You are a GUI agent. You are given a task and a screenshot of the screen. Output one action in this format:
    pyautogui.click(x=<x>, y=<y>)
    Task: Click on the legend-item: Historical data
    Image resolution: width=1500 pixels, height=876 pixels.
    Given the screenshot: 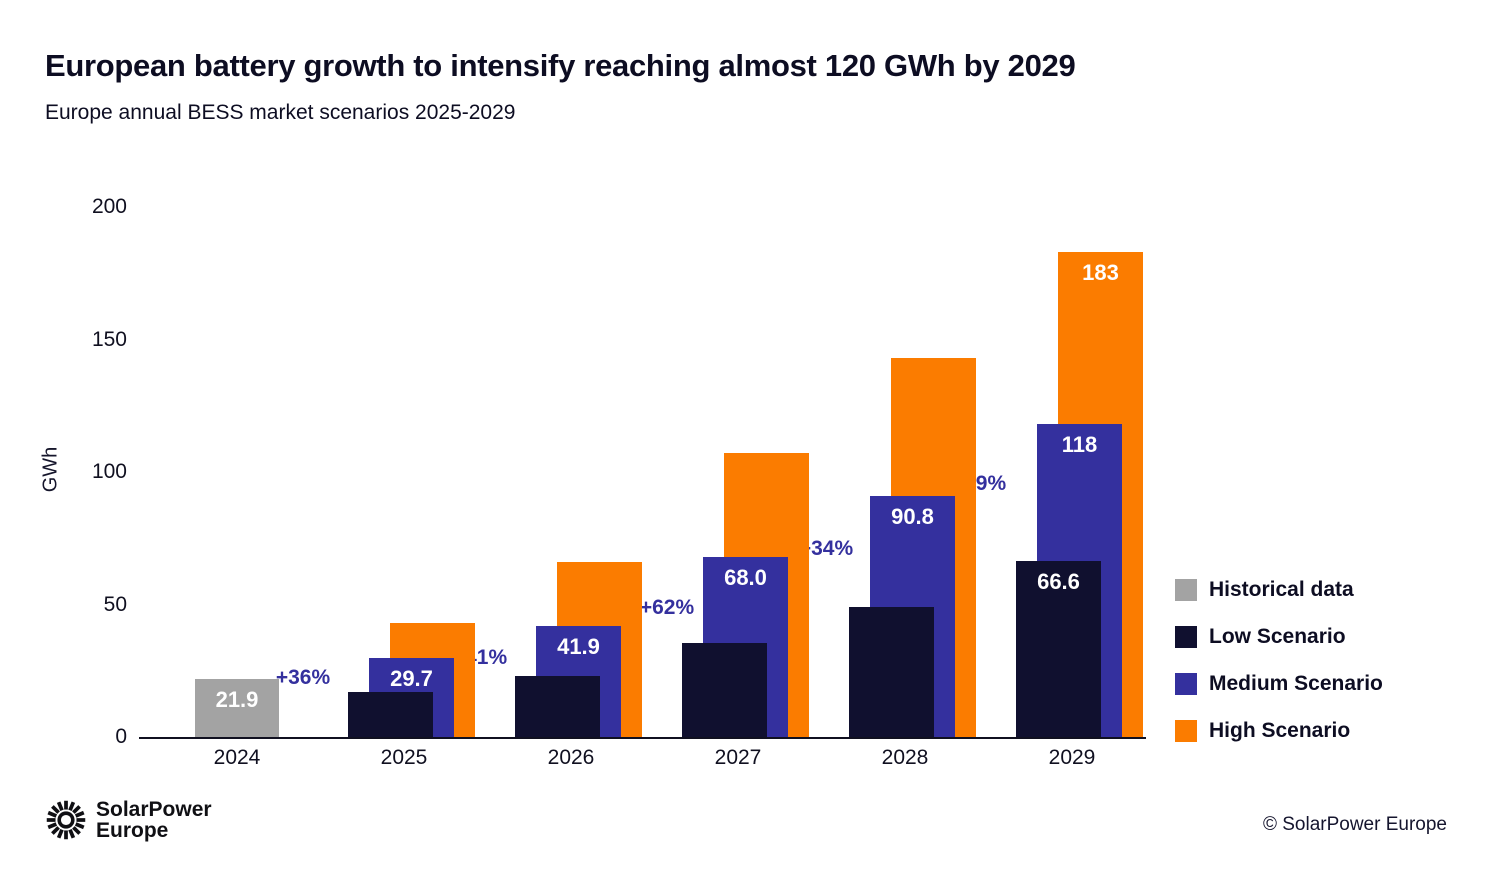 What is the action you would take?
    pyautogui.click(x=1264, y=589)
    